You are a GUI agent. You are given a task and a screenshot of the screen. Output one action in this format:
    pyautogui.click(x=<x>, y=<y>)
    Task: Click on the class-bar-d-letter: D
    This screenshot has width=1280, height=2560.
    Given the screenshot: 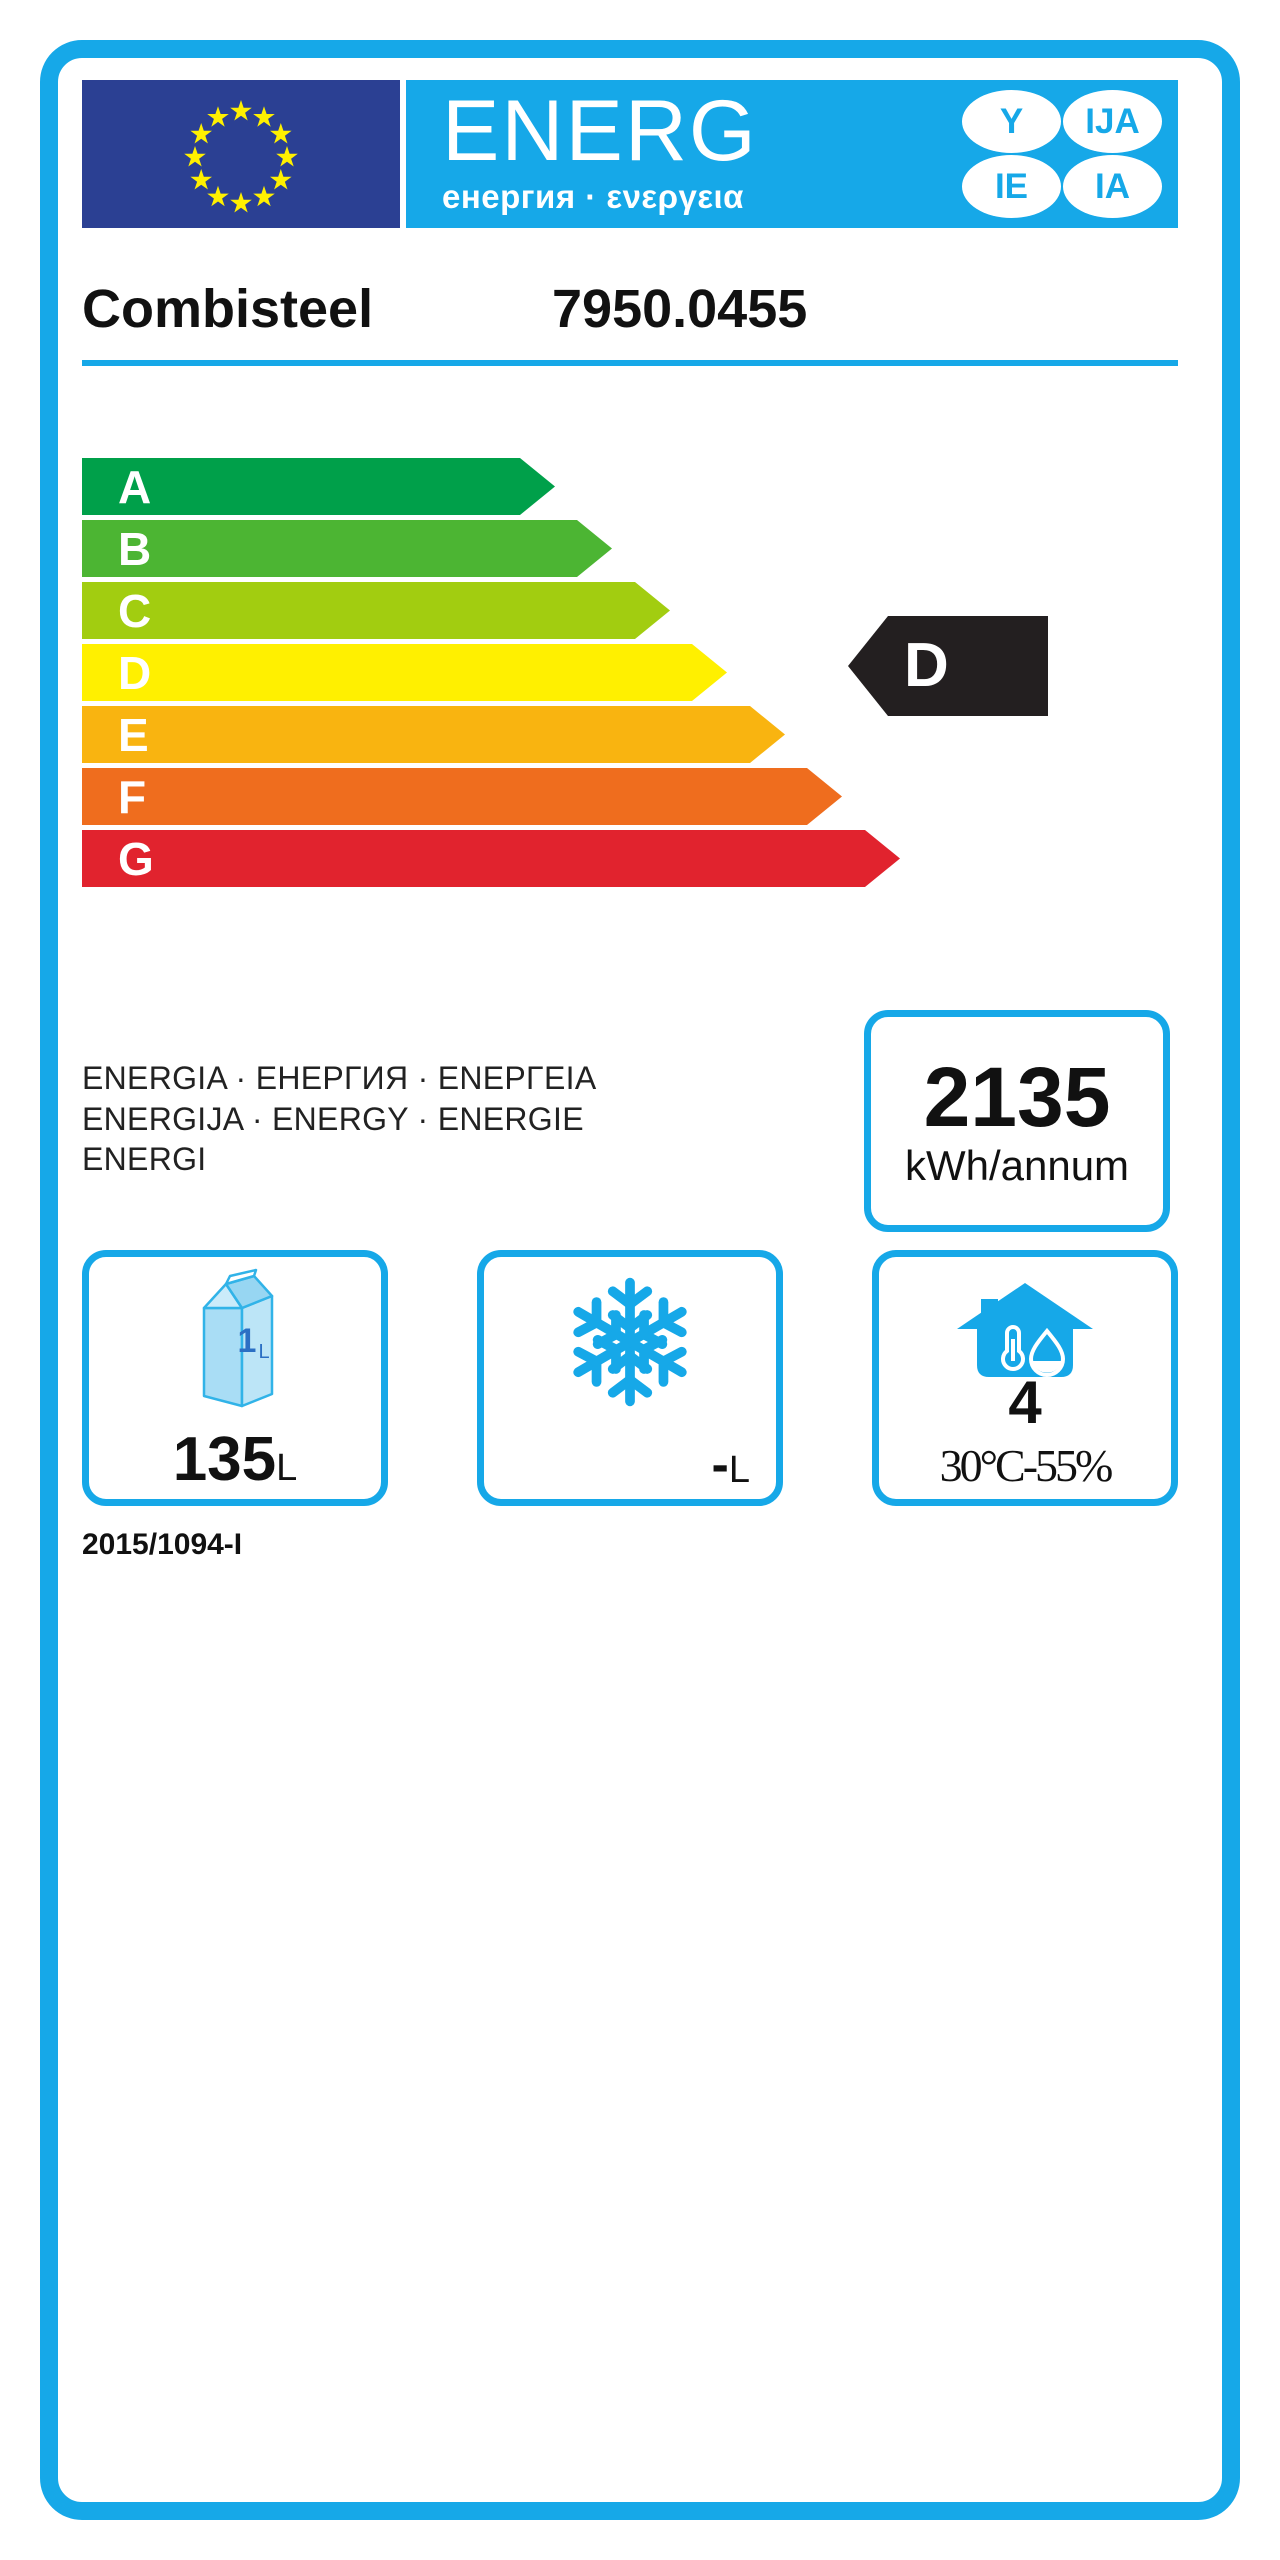 What is the action you would take?
    pyautogui.click(x=135, y=672)
    